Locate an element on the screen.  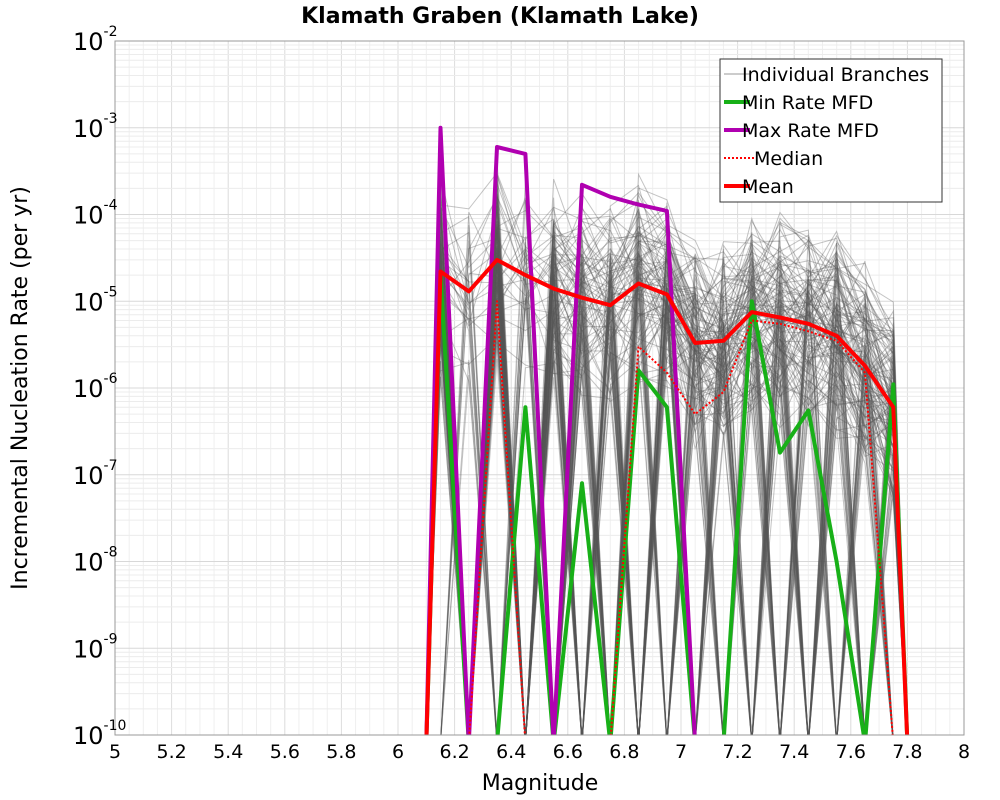
x-tick-labels: 5 5.2 5.4 5.6 5.8 6 6.2 6.4 6.6 6.8 7 7.2 7.4 7.6 7.8 8 is located at coordinates (539, 752).